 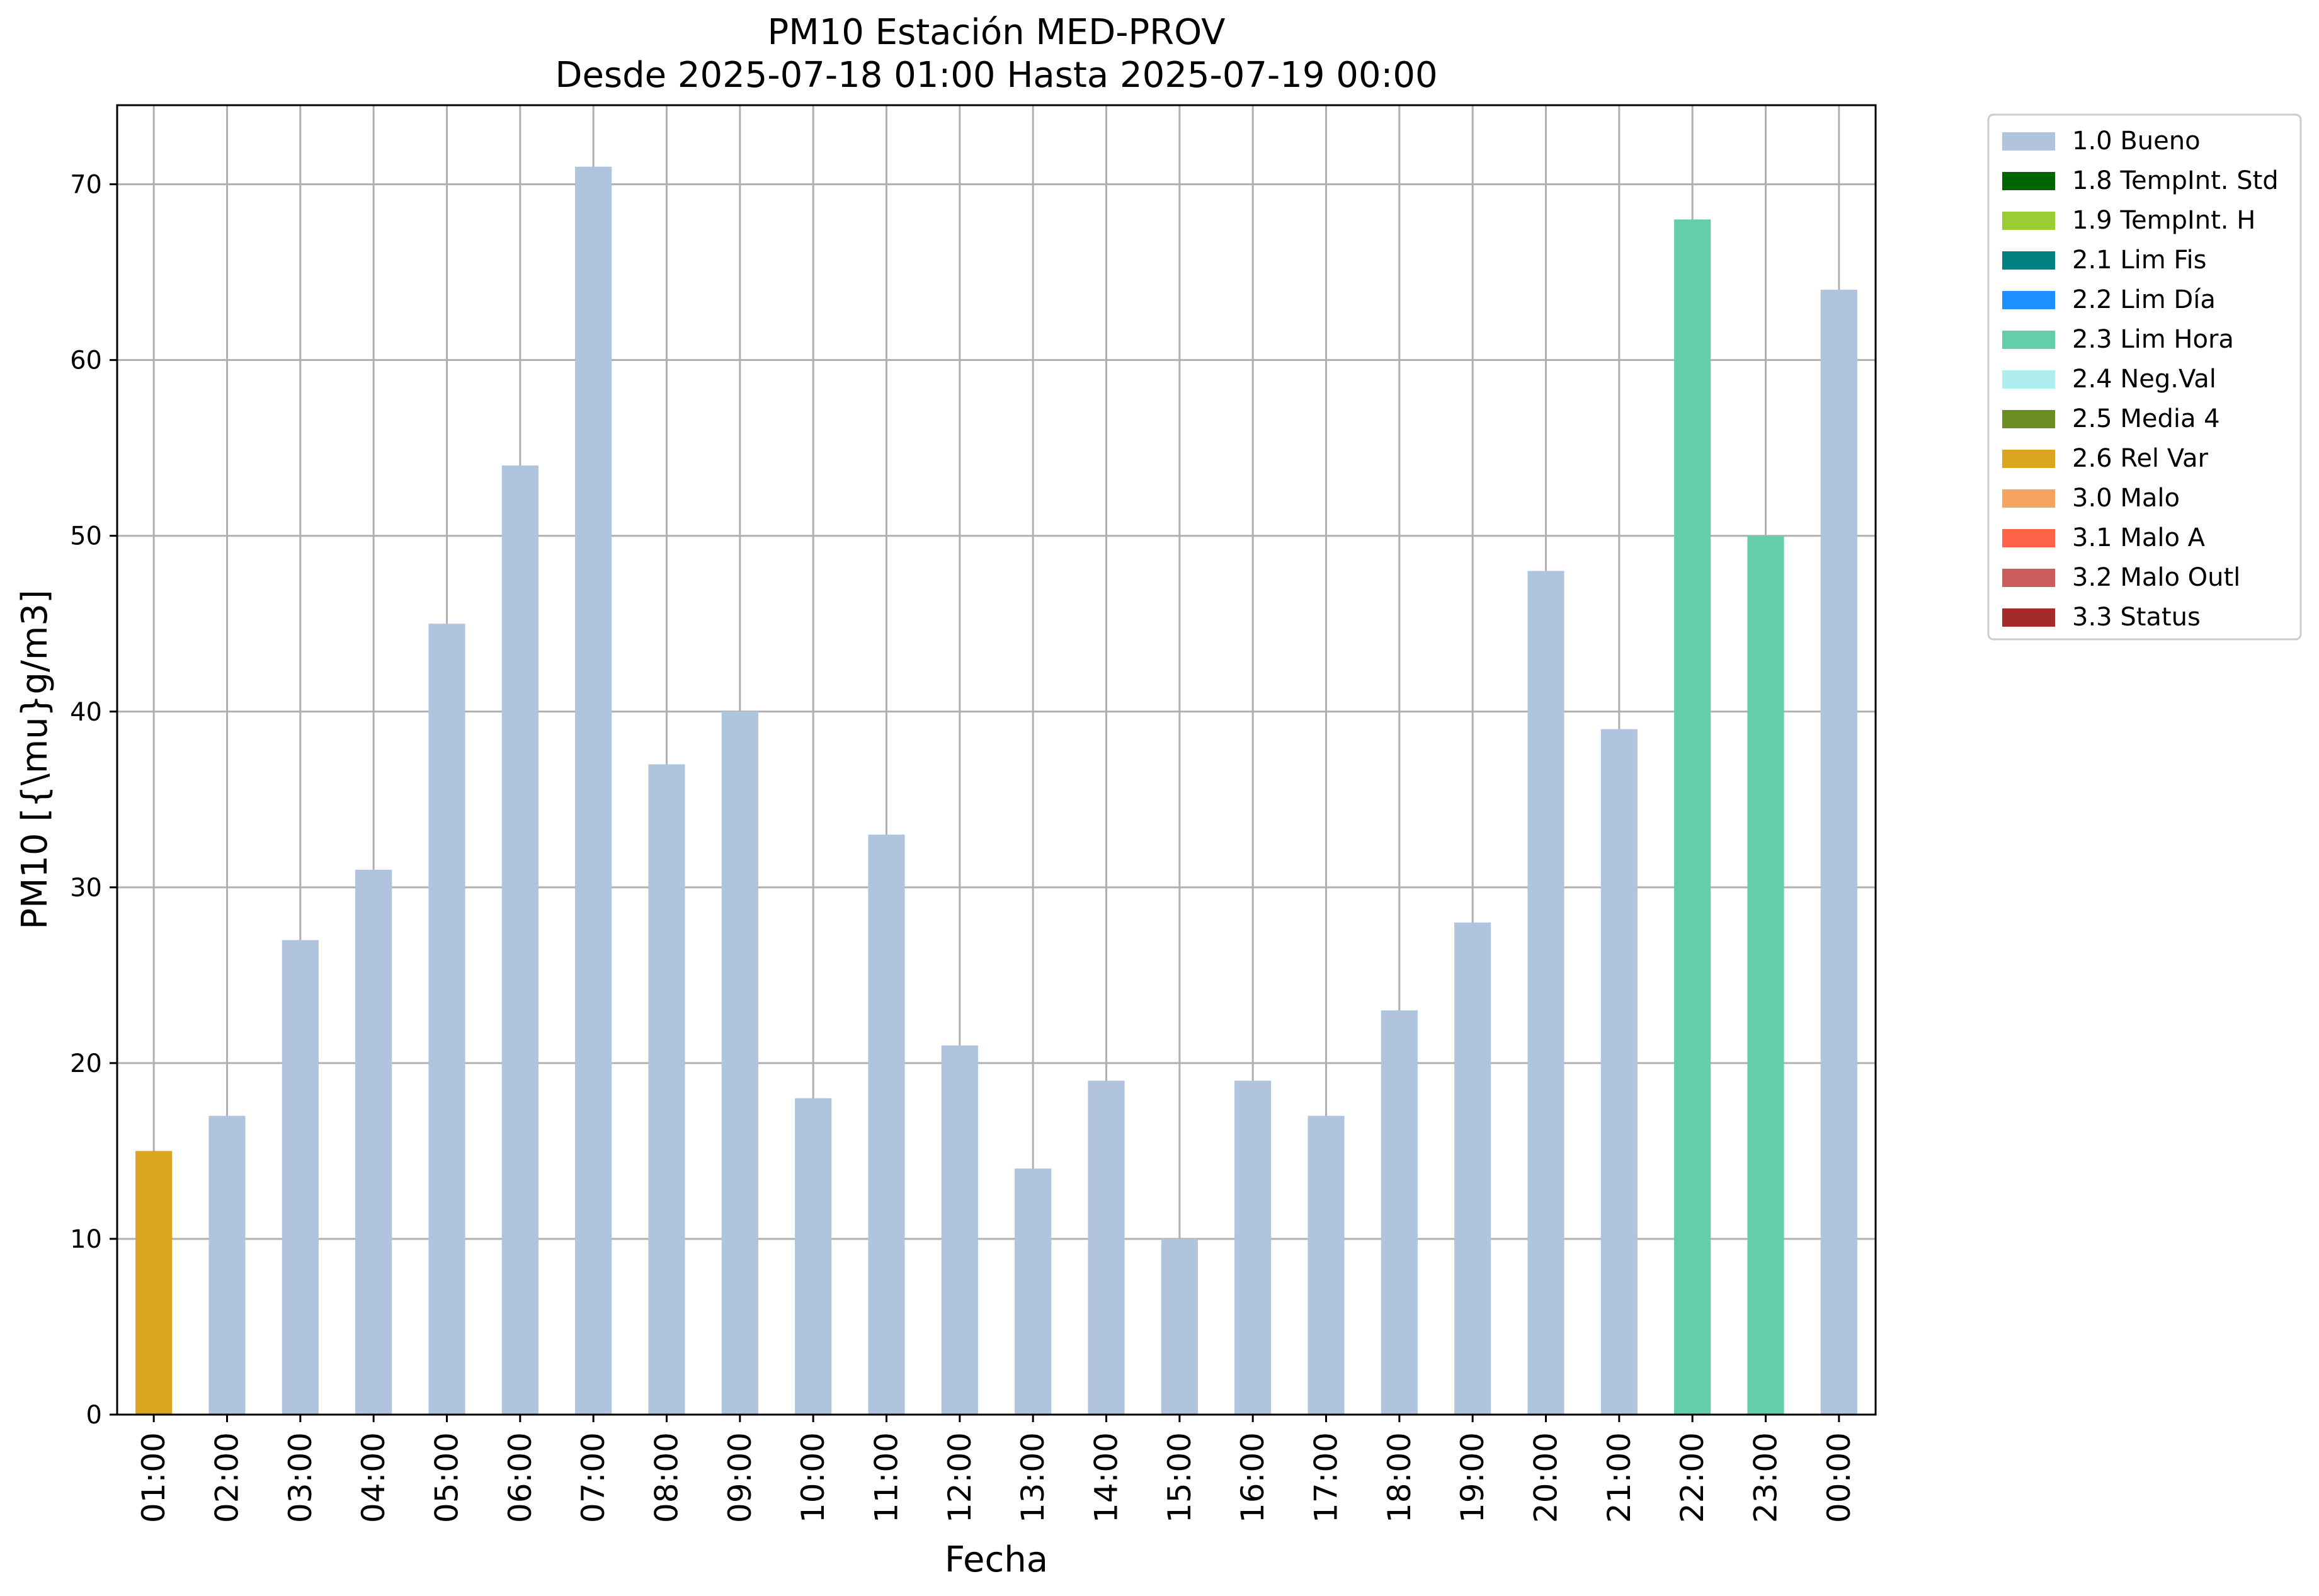 I want to click on x-tick-label: 07:00, so click(x=593, y=1477).